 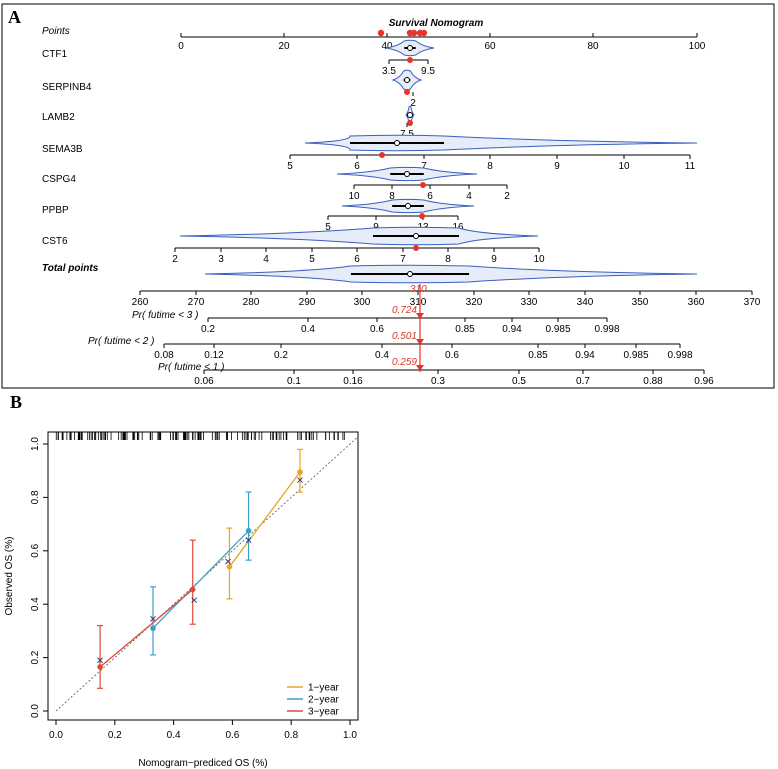 What do you see at coordinates (174, 735) in the screenshot?
I see `x-tick-label: 0.4` at bounding box center [174, 735].